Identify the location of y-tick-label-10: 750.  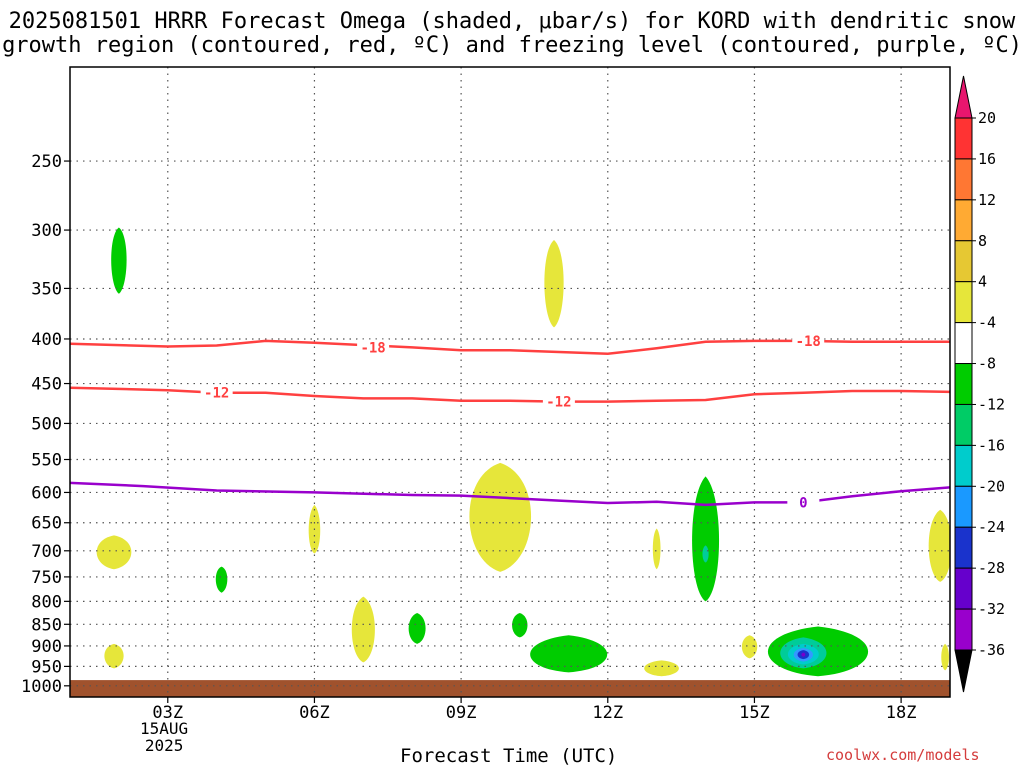
(46, 578).